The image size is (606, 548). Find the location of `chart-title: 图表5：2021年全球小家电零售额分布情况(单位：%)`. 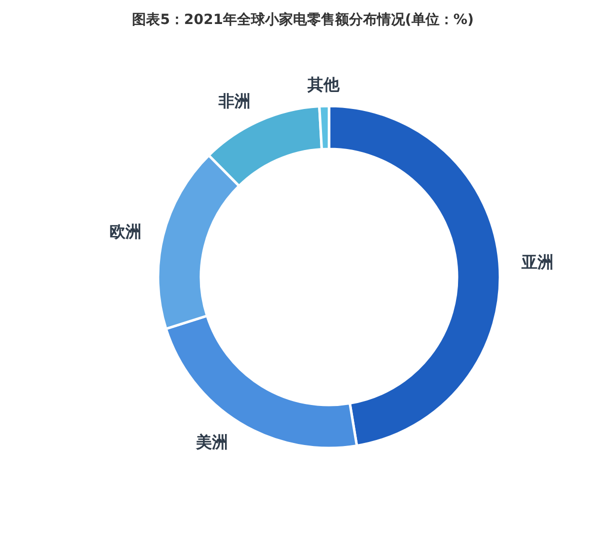

chart-title: 图表5：2021年全球小家电零售额分布情况(单位：%) is located at coordinates (303, 19).